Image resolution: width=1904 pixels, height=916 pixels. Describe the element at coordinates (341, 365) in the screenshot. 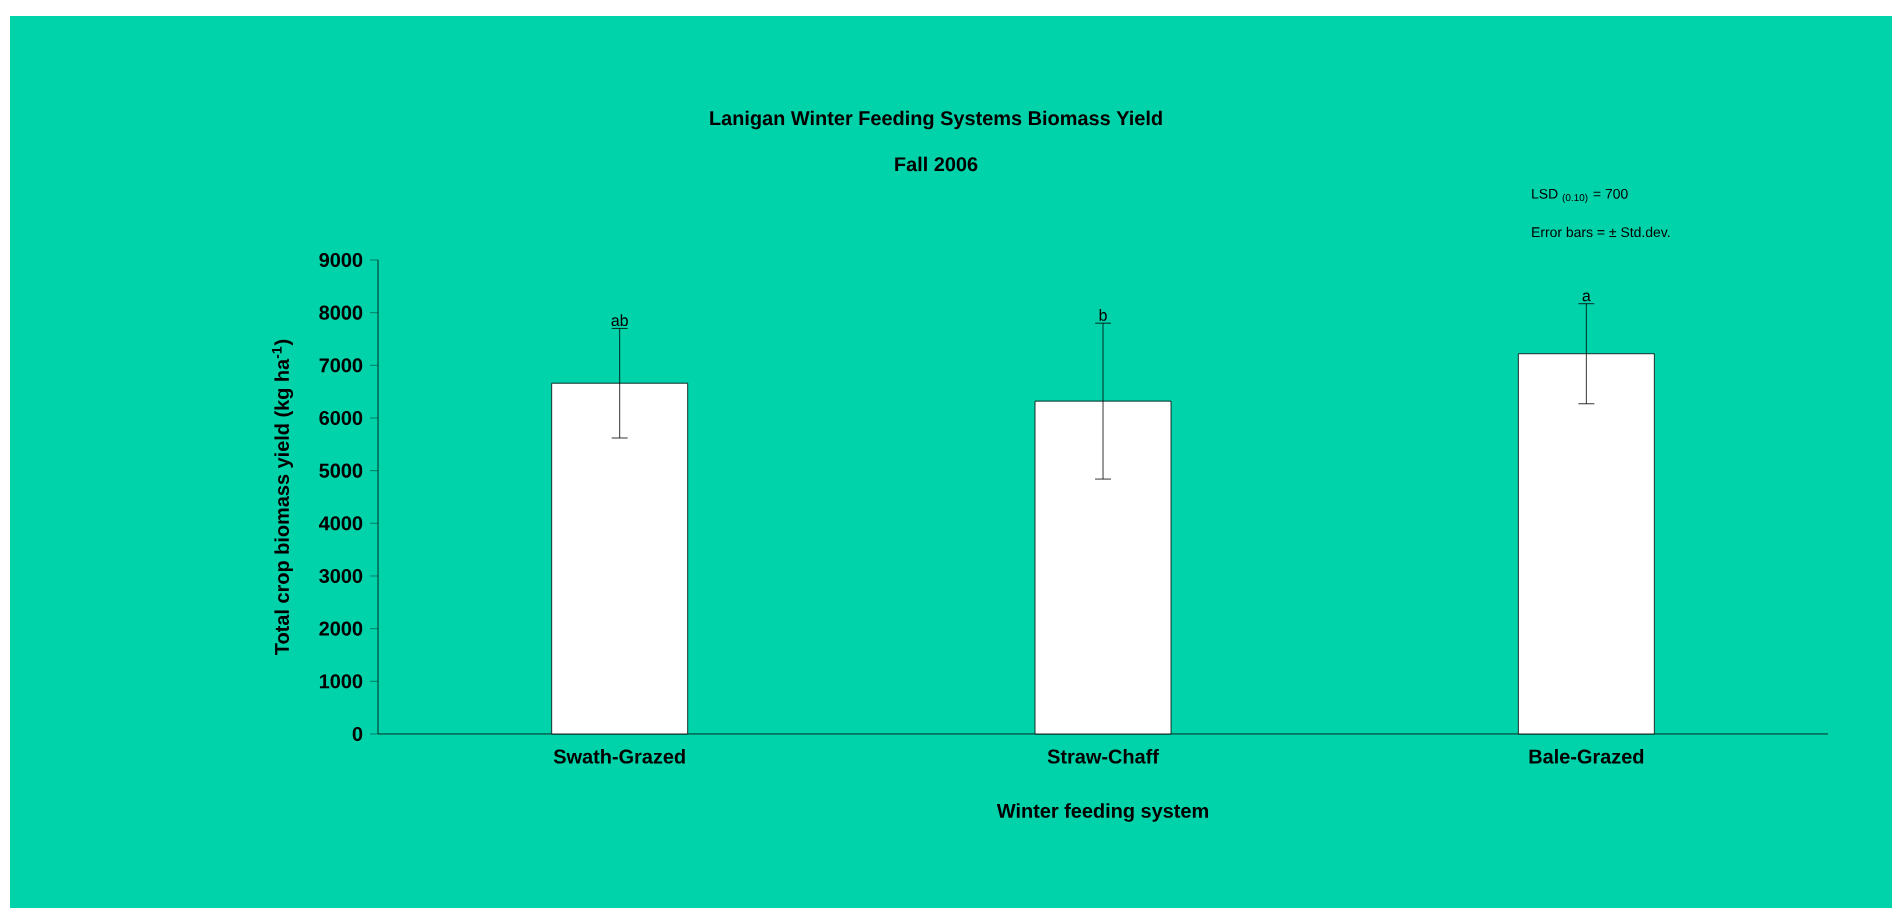

I see `y-tick-label: 7000` at that location.